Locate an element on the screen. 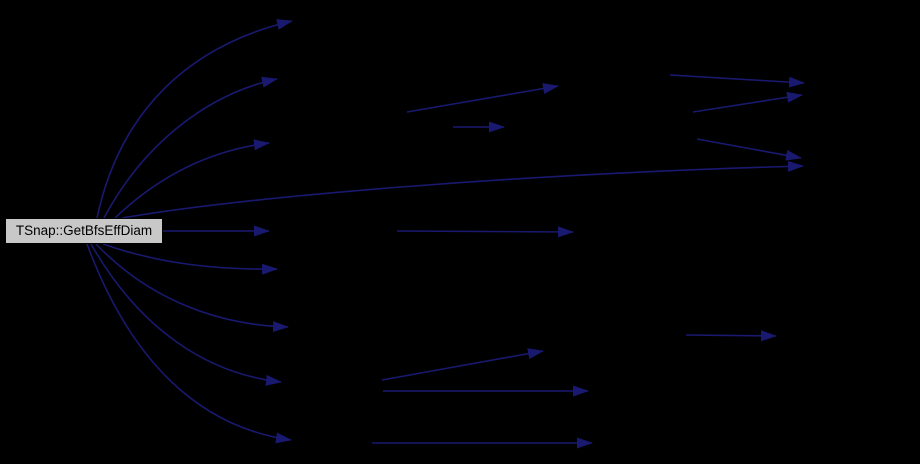 The width and height of the screenshot is (920, 464). call-edge-low-up-right is located at coordinates (462, 364).